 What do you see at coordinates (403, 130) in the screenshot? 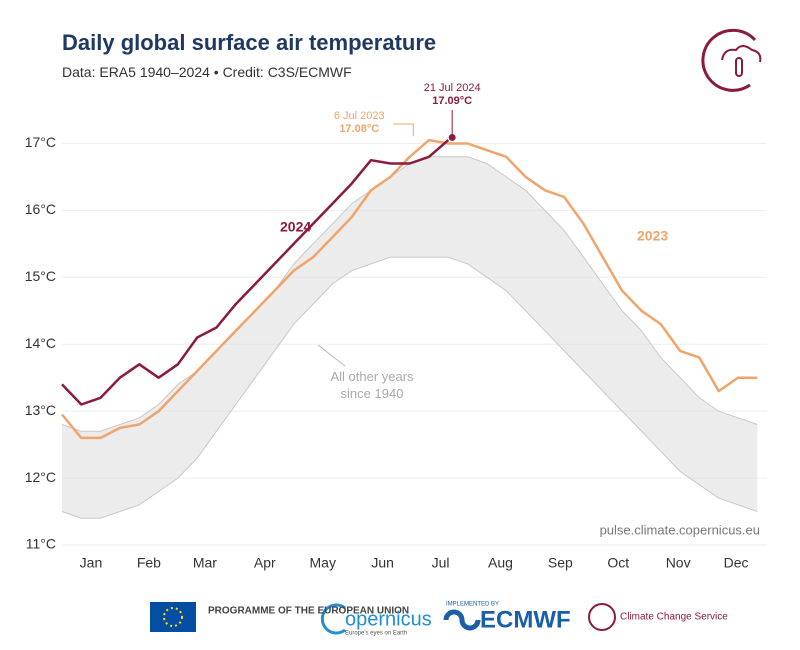
I see `annotation-leader` at bounding box center [403, 130].